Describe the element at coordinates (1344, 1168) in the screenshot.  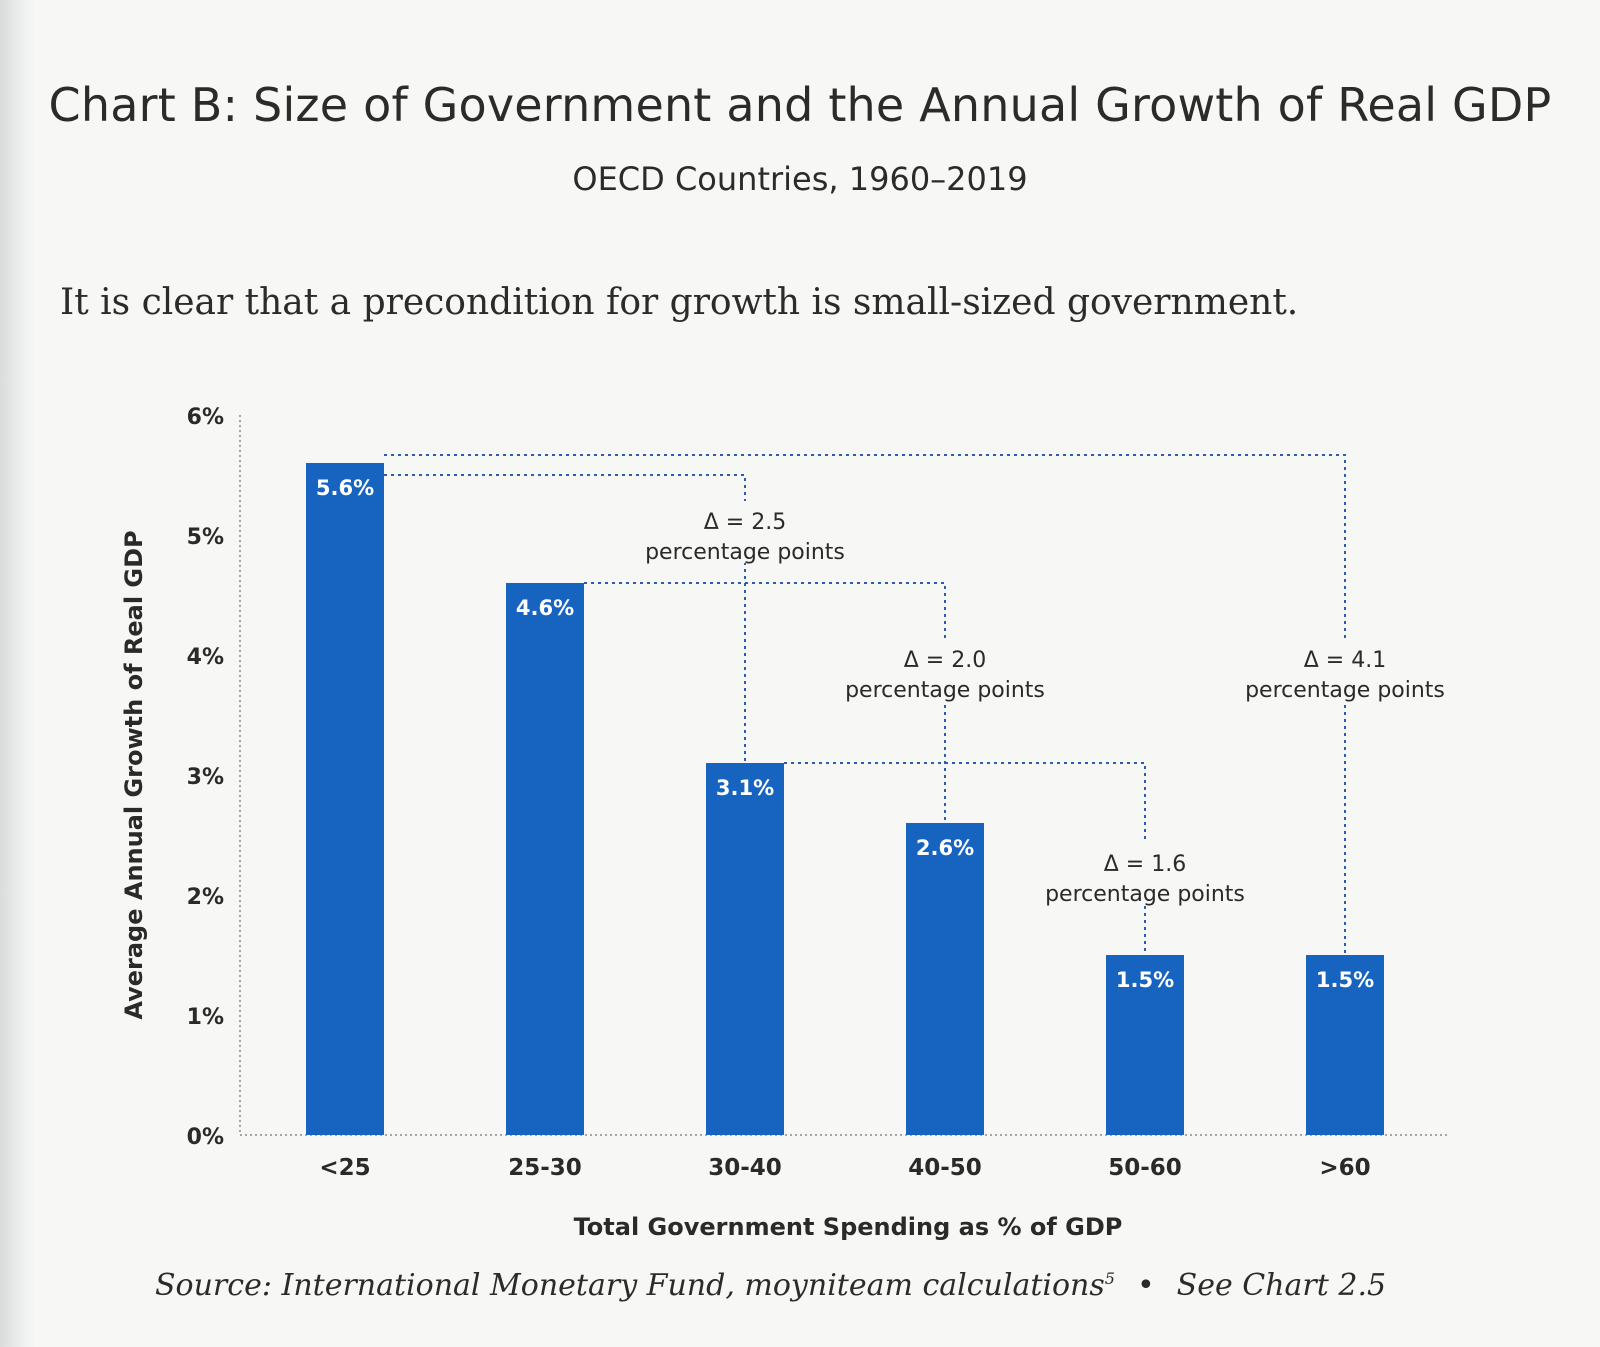
I see `x-tick-label: >60` at that location.